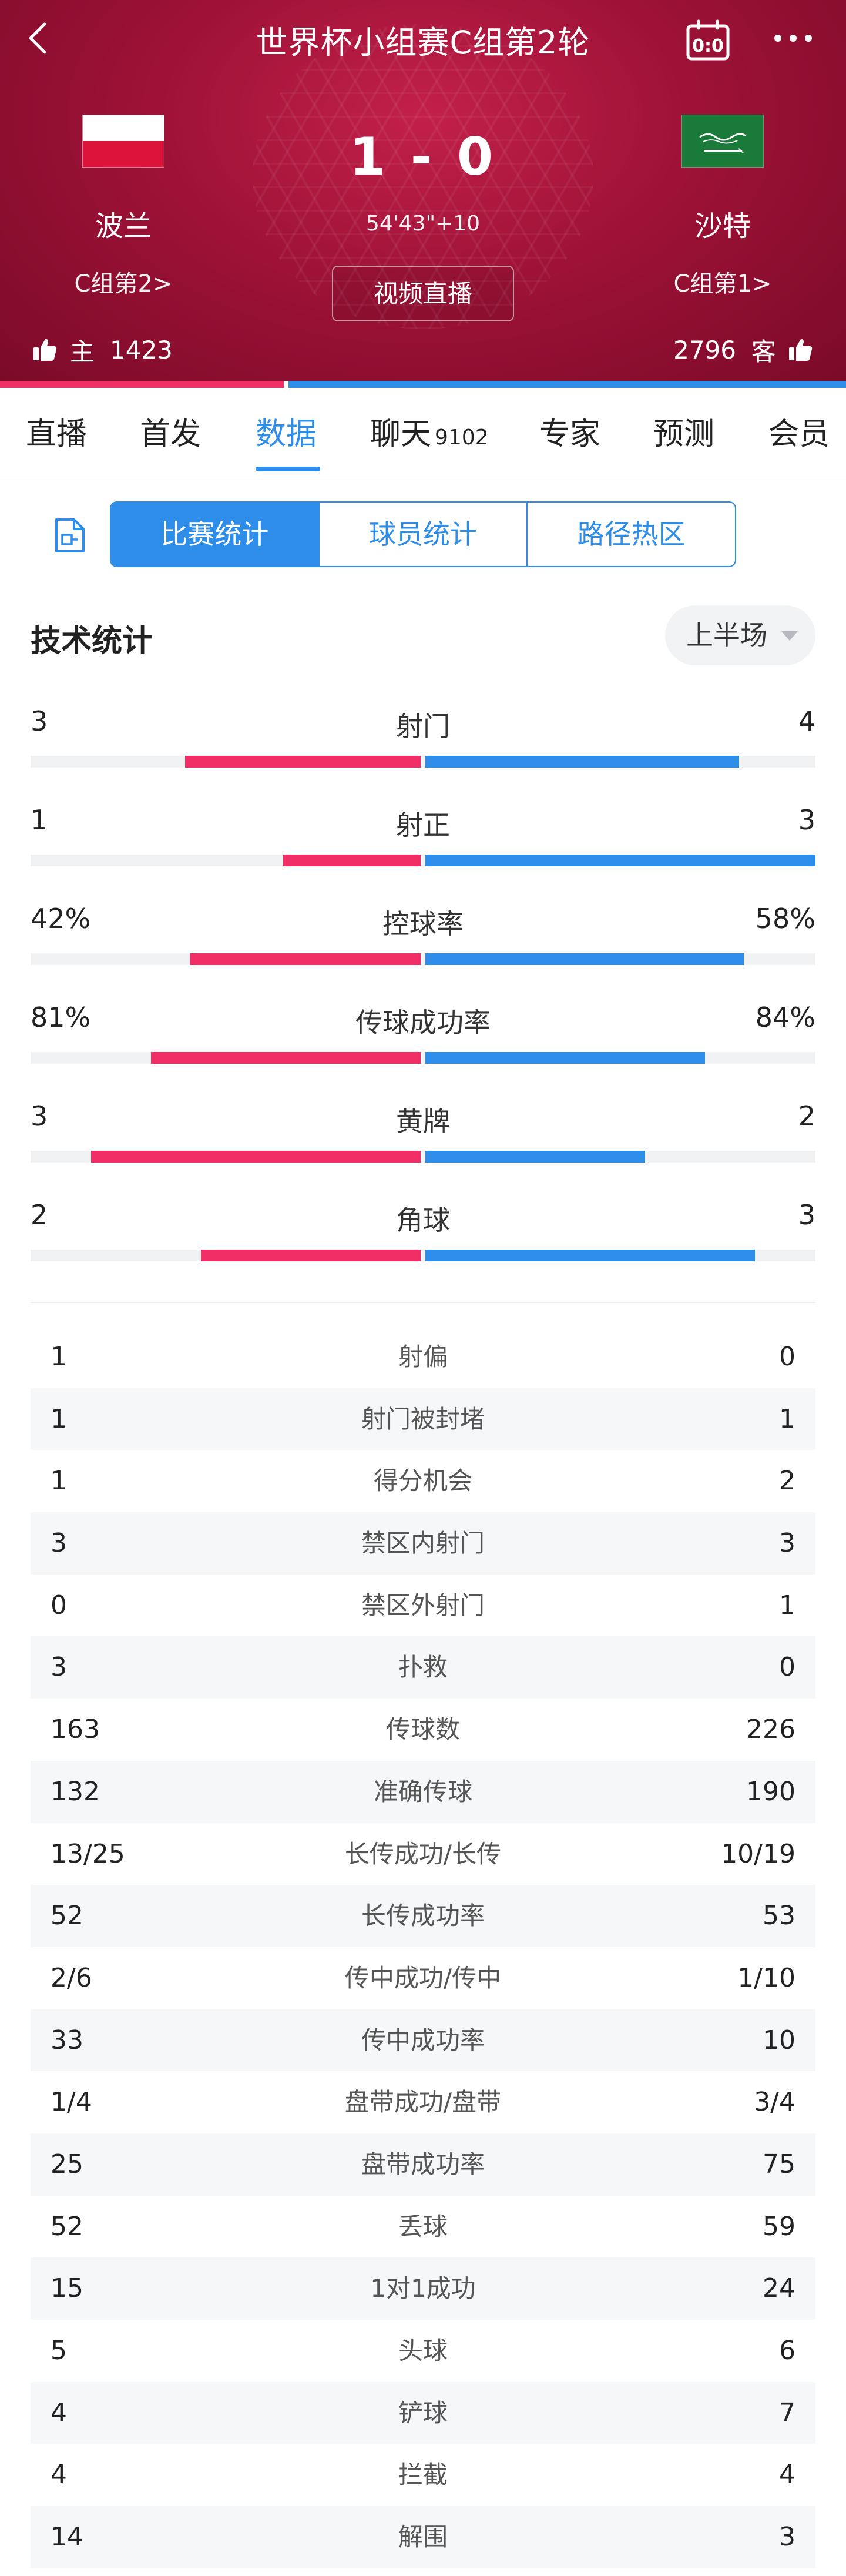  Describe the element at coordinates (423, 1248) in the screenshot. I see `stat-bar-row: 2 角球 3` at that location.